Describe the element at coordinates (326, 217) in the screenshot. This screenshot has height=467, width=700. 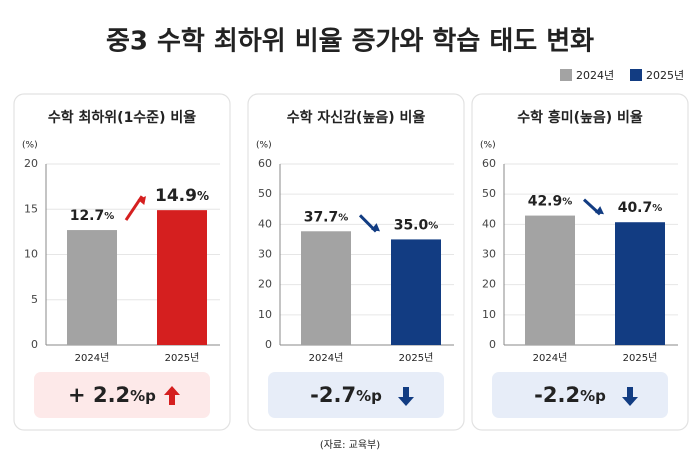
I see `value-label: 37.7%` at that location.